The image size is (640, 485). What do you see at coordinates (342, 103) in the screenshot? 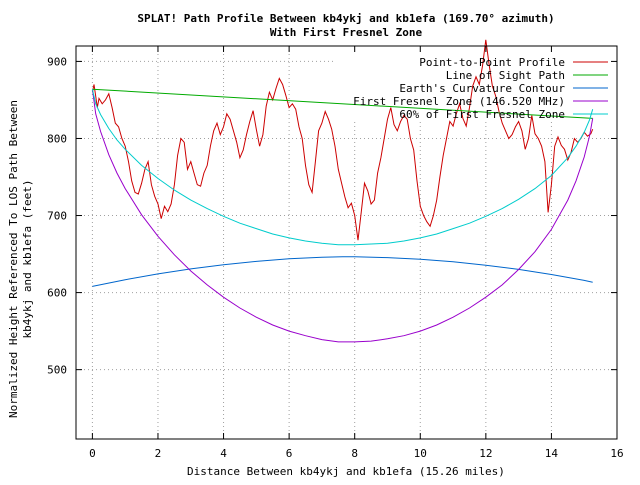
I see `series-line-line-of-sight-path` at bounding box center [342, 103].